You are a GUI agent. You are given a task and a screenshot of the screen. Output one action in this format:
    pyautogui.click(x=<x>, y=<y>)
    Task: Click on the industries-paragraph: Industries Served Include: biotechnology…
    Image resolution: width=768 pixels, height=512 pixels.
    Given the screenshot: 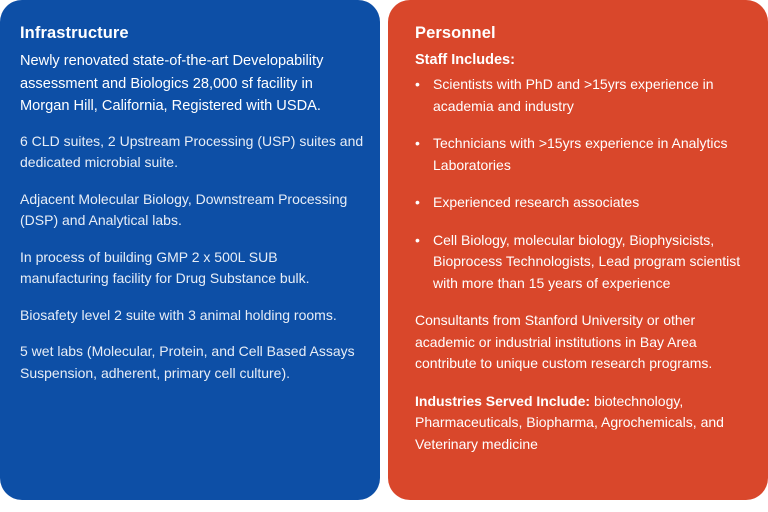 What is the action you would take?
    pyautogui.click(x=584, y=423)
    